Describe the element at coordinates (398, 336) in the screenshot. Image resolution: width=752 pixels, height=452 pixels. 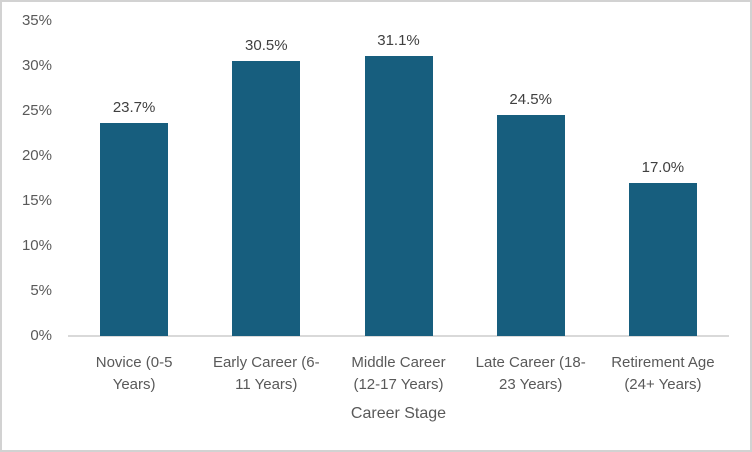
I see `x-axis-line` at that location.